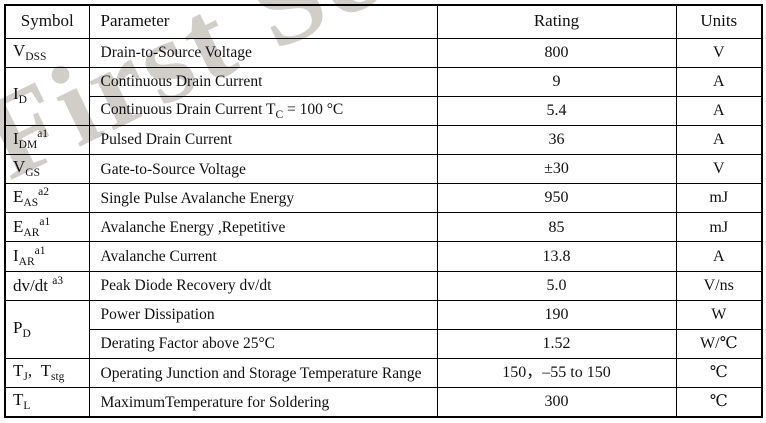  I want to click on parameter-cell: Gate-to-Source Voltage, so click(263, 169).